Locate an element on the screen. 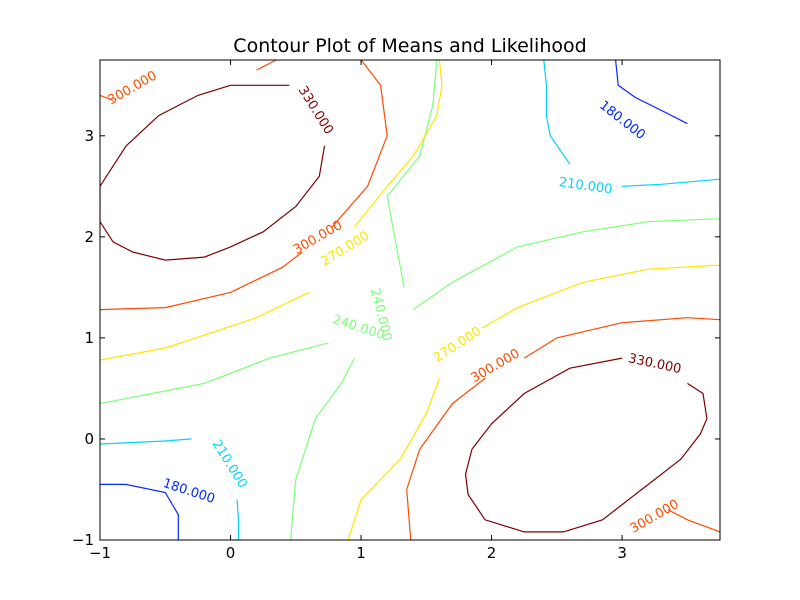 The image size is (800, 600). contour-label-210-1: 210.000 is located at coordinates (229, 464).